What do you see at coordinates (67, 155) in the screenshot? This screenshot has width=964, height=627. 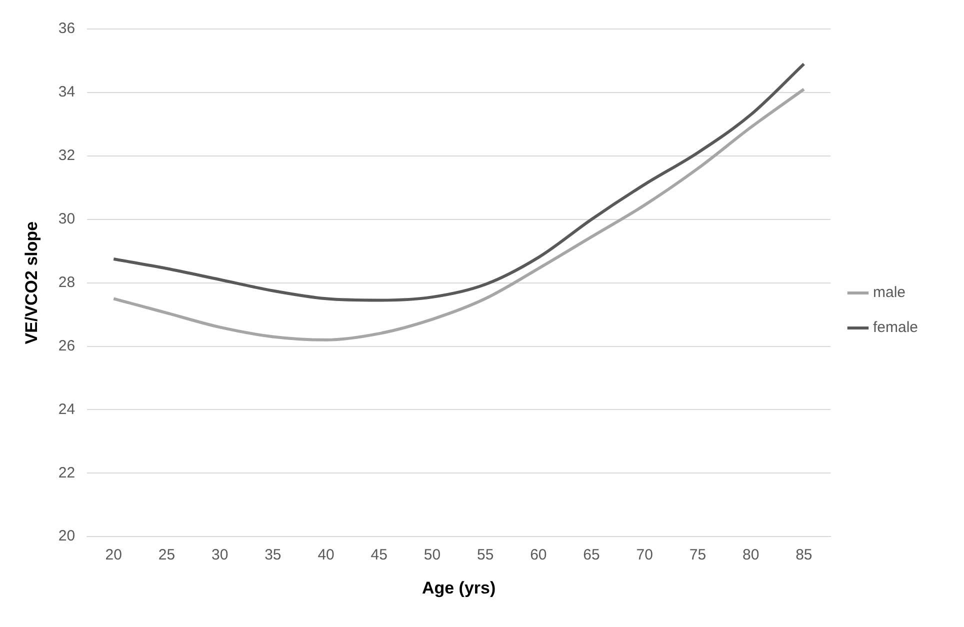 I see `y-tick-label: 32` at bounding box center [67, 155].